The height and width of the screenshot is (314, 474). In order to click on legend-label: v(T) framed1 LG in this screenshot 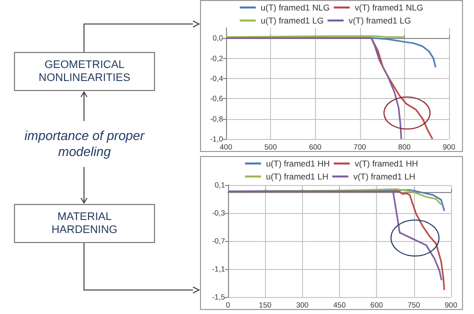, I will do `click(379, 21)`.